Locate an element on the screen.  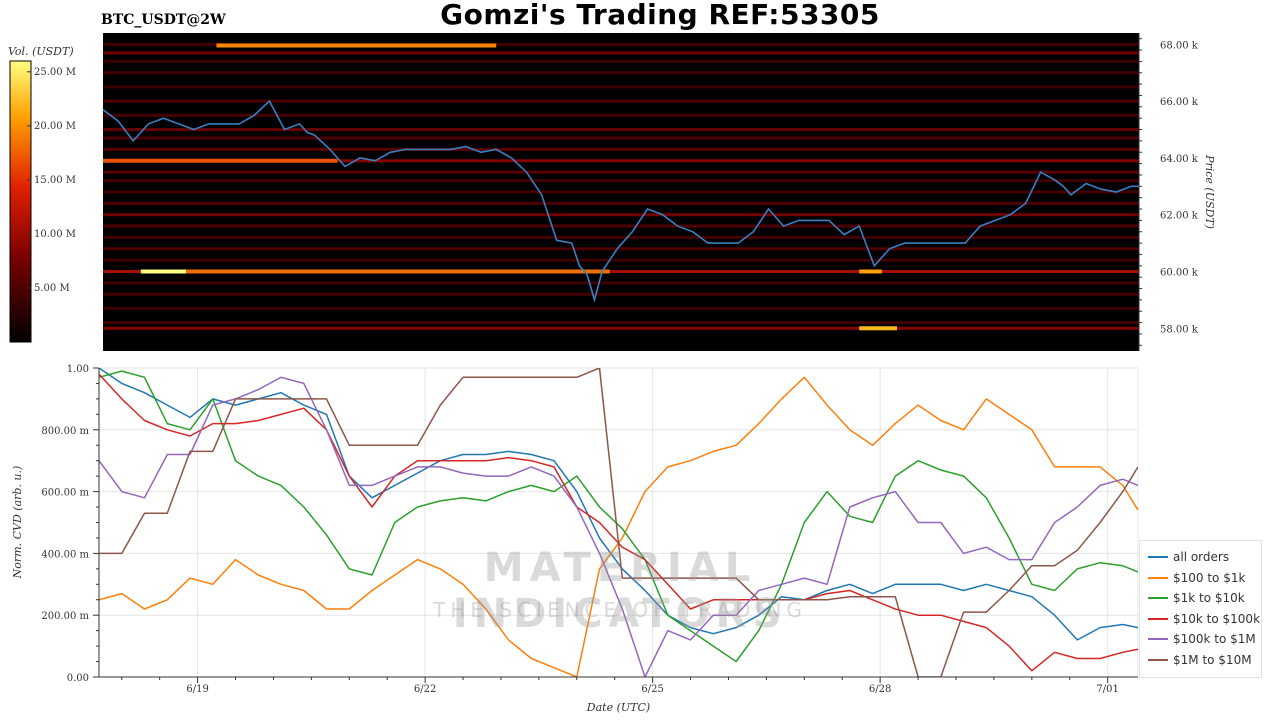
legend-label: $100 to $1k is located at coordinates (1209, 577).